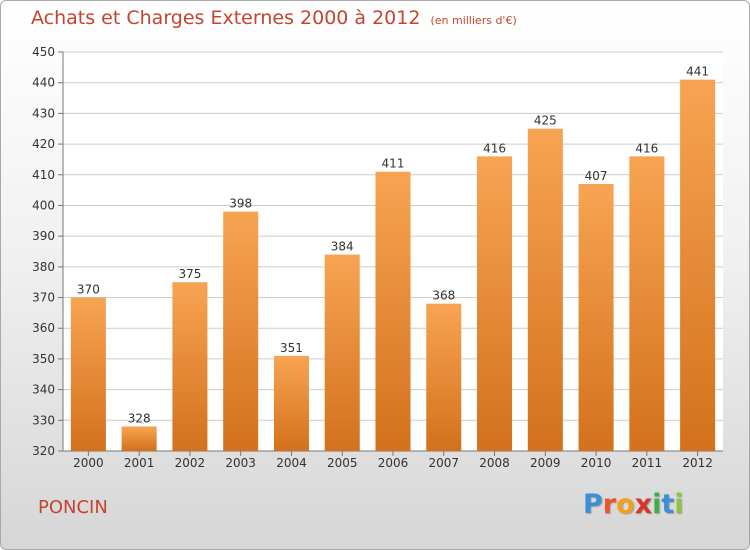 Image resolution: width=750 pixels, height=550 pixels. What do you see at coordinates (43, 267) in the screenshot?
I see `y-tick-label: 380` at bounding box center [43, 267].